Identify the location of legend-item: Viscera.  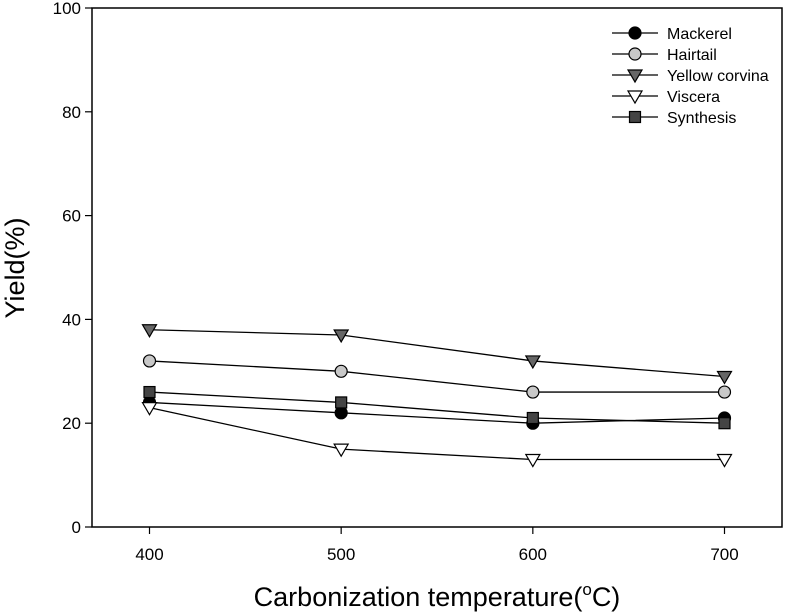
(666, 97).